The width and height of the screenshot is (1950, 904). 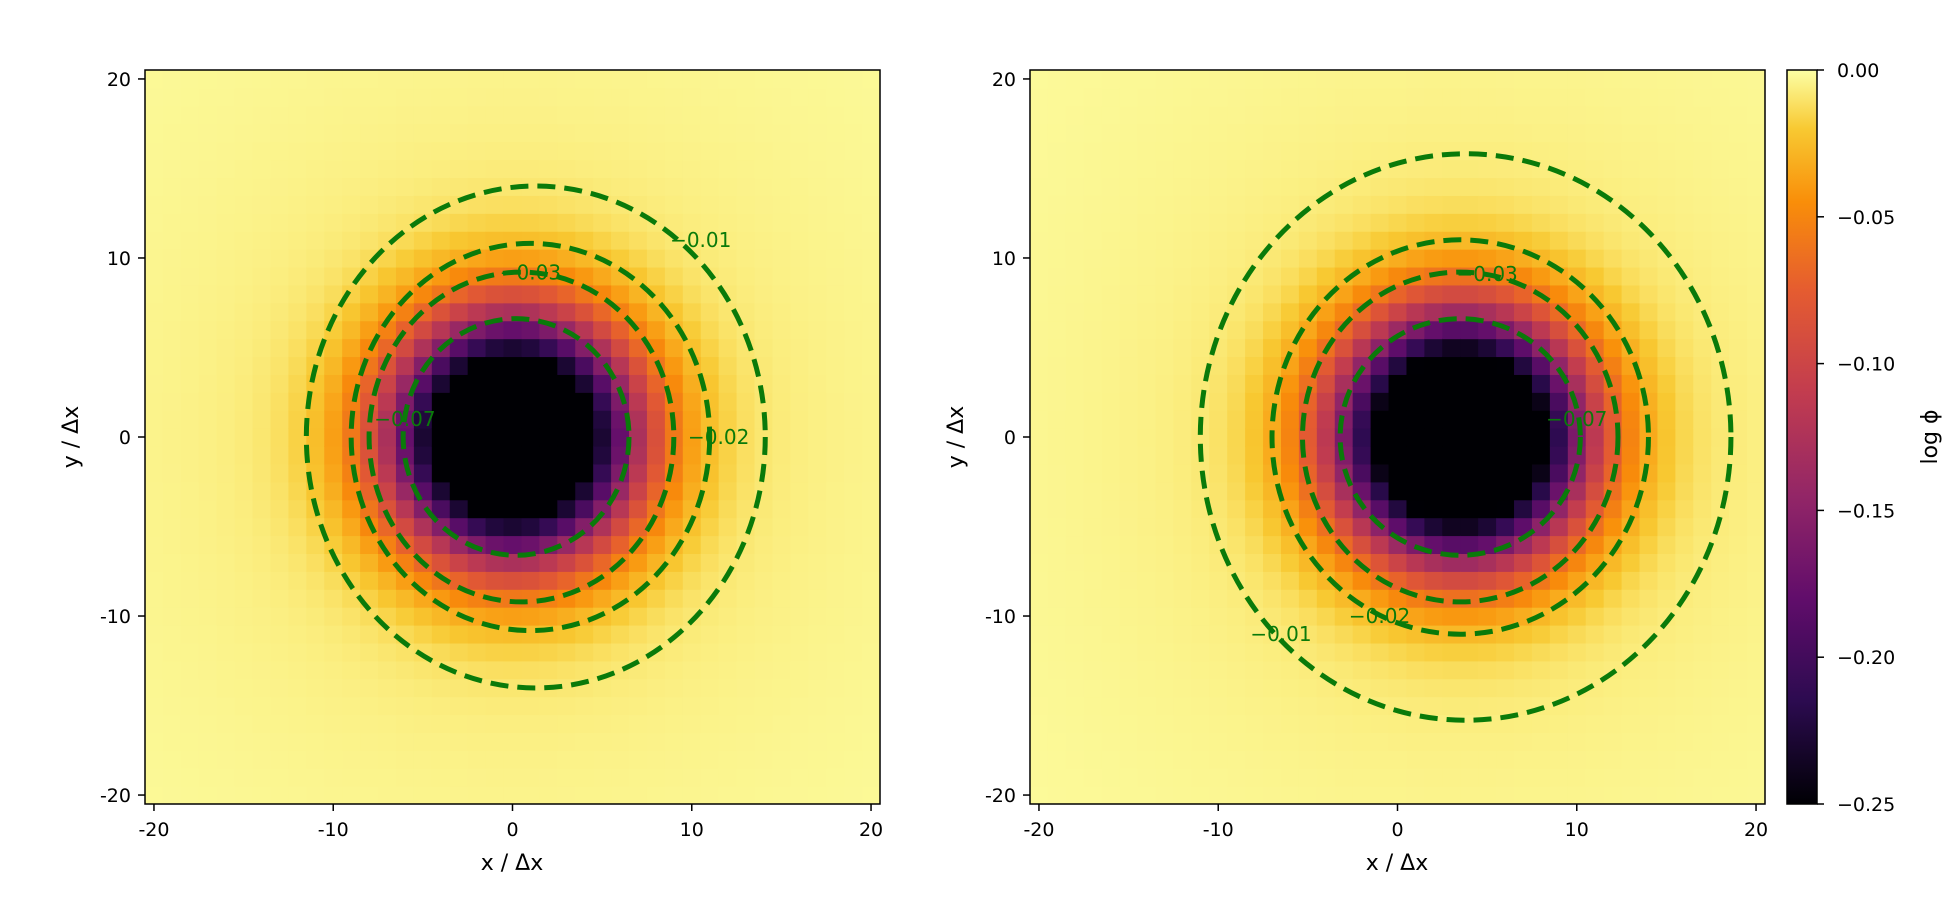 I want to click on y-tick-label: -10, so click(x=1000, y=617).